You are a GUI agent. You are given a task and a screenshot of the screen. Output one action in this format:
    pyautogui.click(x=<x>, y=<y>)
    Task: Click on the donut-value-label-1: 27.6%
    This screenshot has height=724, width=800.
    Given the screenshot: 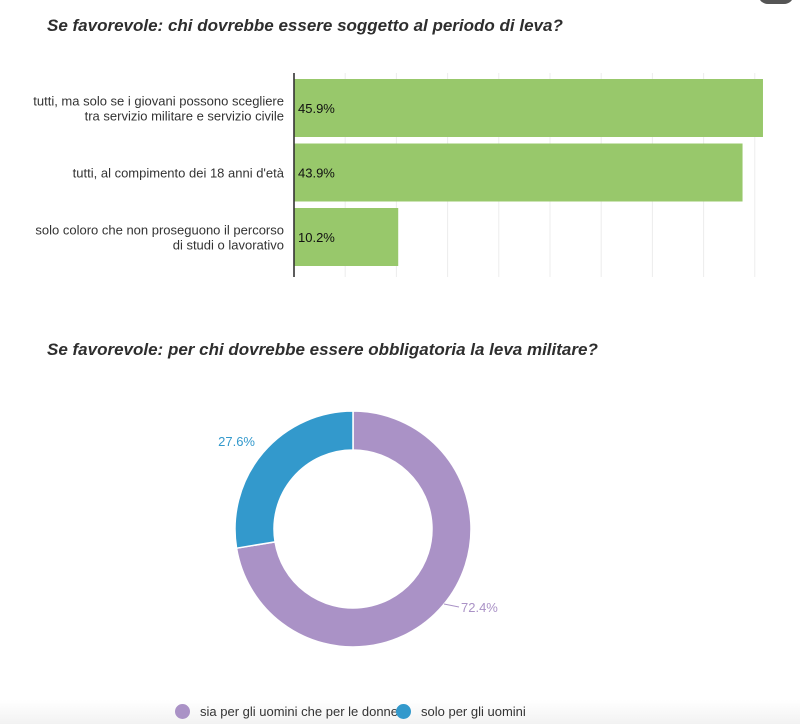 What is the action you would take?
    pyautogui.click(x=236, y=441)
    